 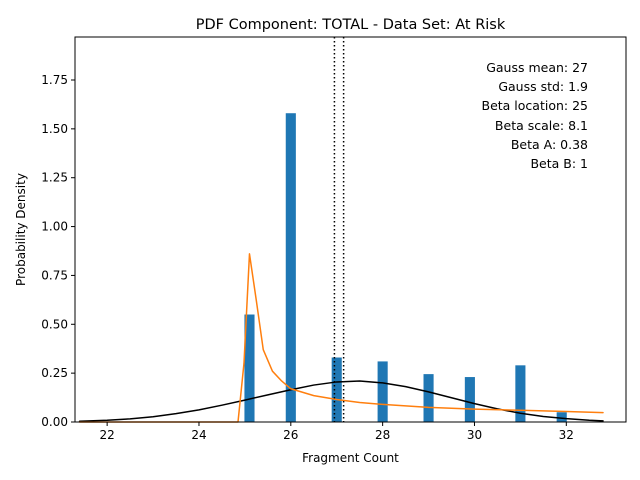 What do you see at coordinates (290, 435) in the screenshot?
I see `x-tick-label: 26` at bounding box center [290, 435].